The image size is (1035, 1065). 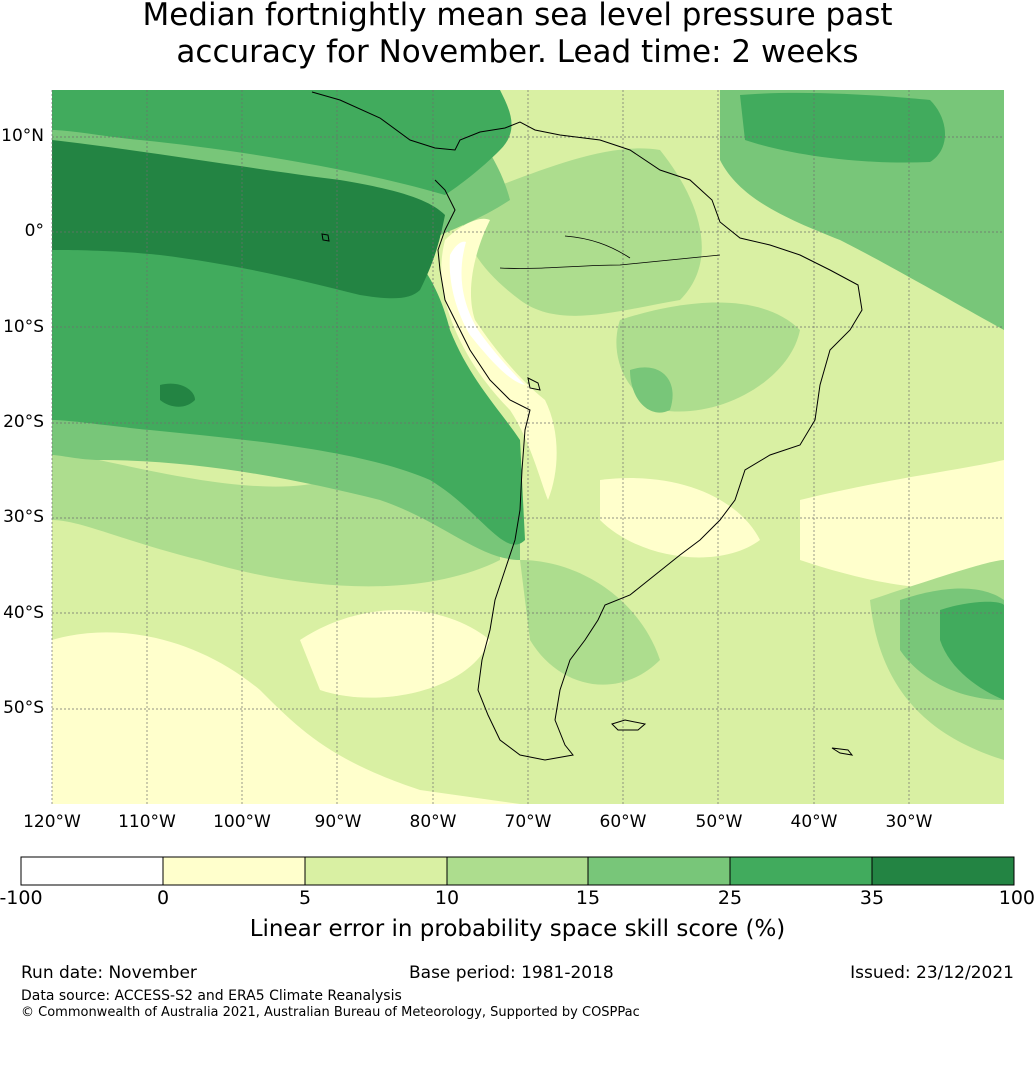 I want to click on lon-label-30w: 30°W, so click(x=909, y=822).